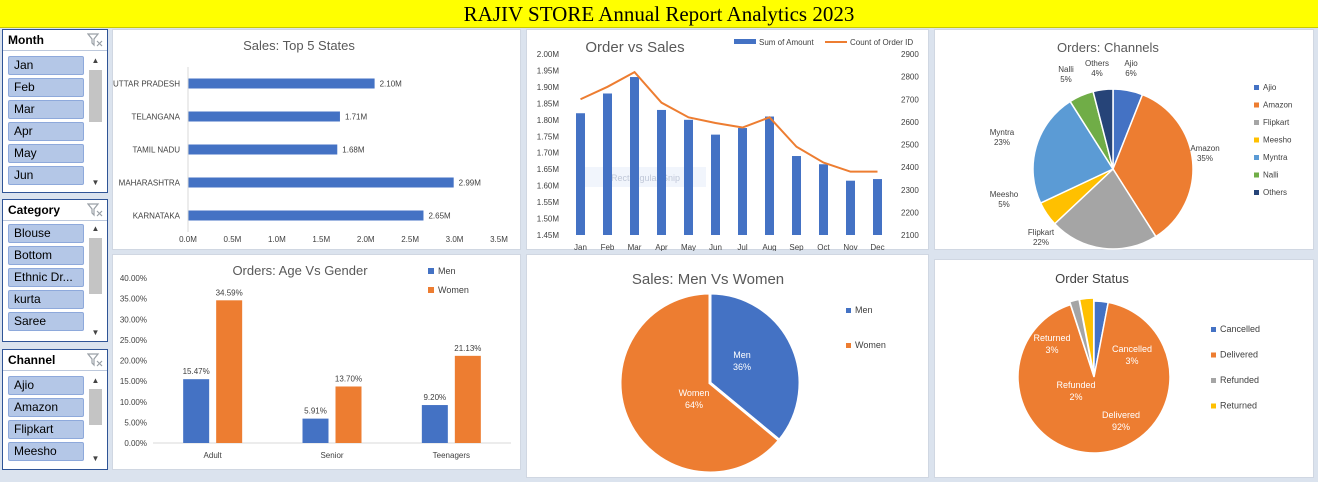 Image resolution: width=1318 pixels, height=482 pixels. I want to click on x-tick-label: 2.0M, so click(366, 239).